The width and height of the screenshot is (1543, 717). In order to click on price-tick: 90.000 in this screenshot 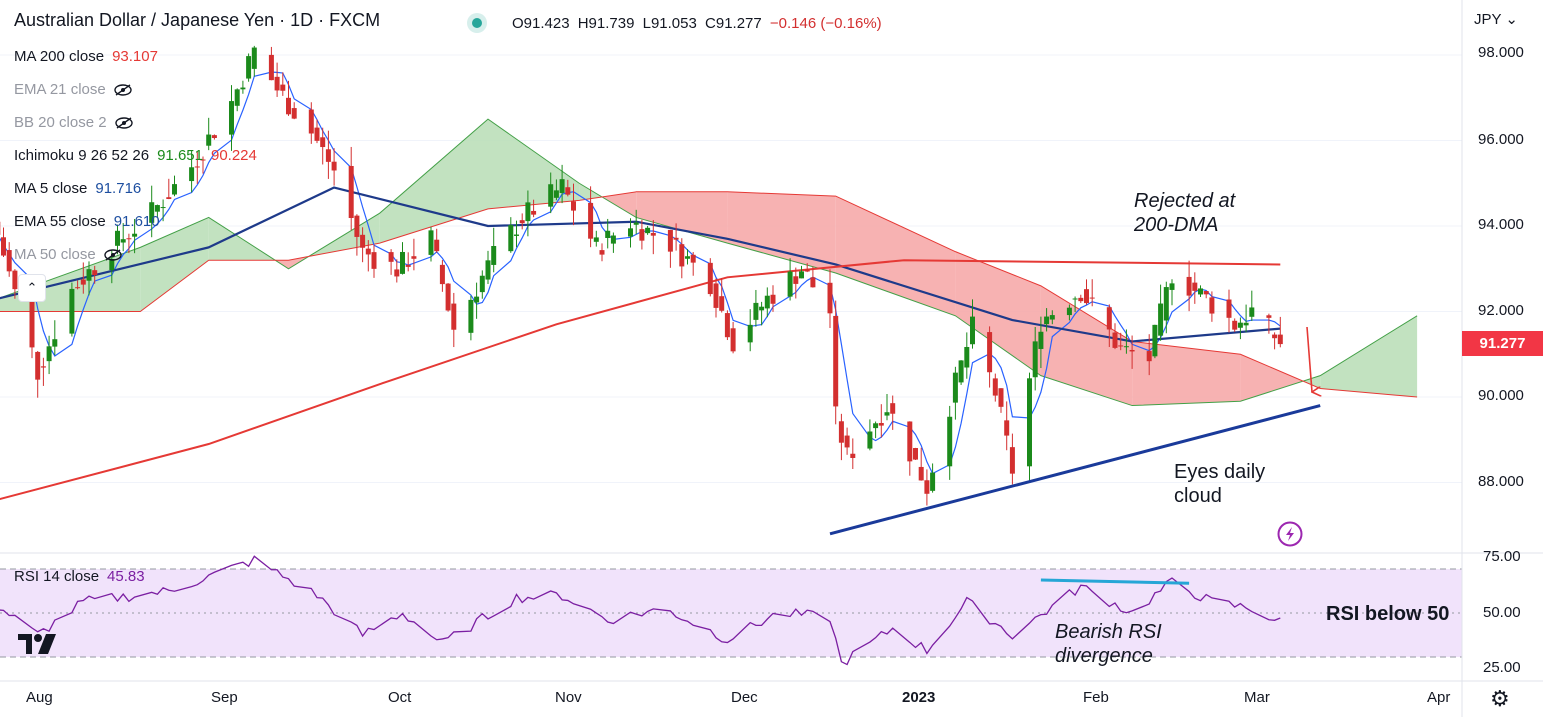, I will do `click(1501, 395)`.